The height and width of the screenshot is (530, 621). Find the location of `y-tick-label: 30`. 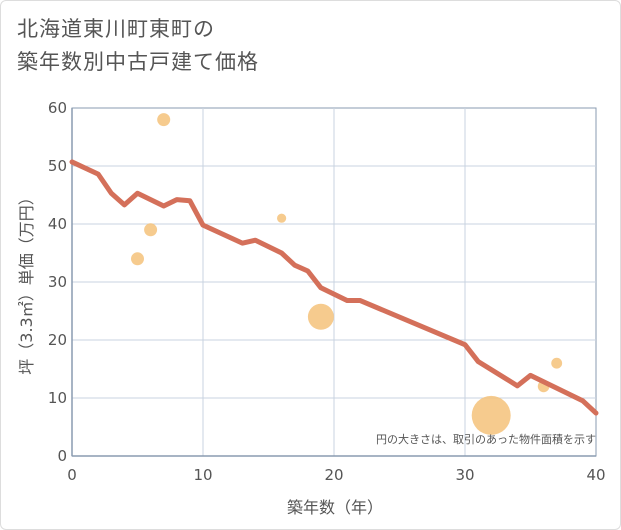

y-tick-label: 30 is located at coordinates (57, 282).